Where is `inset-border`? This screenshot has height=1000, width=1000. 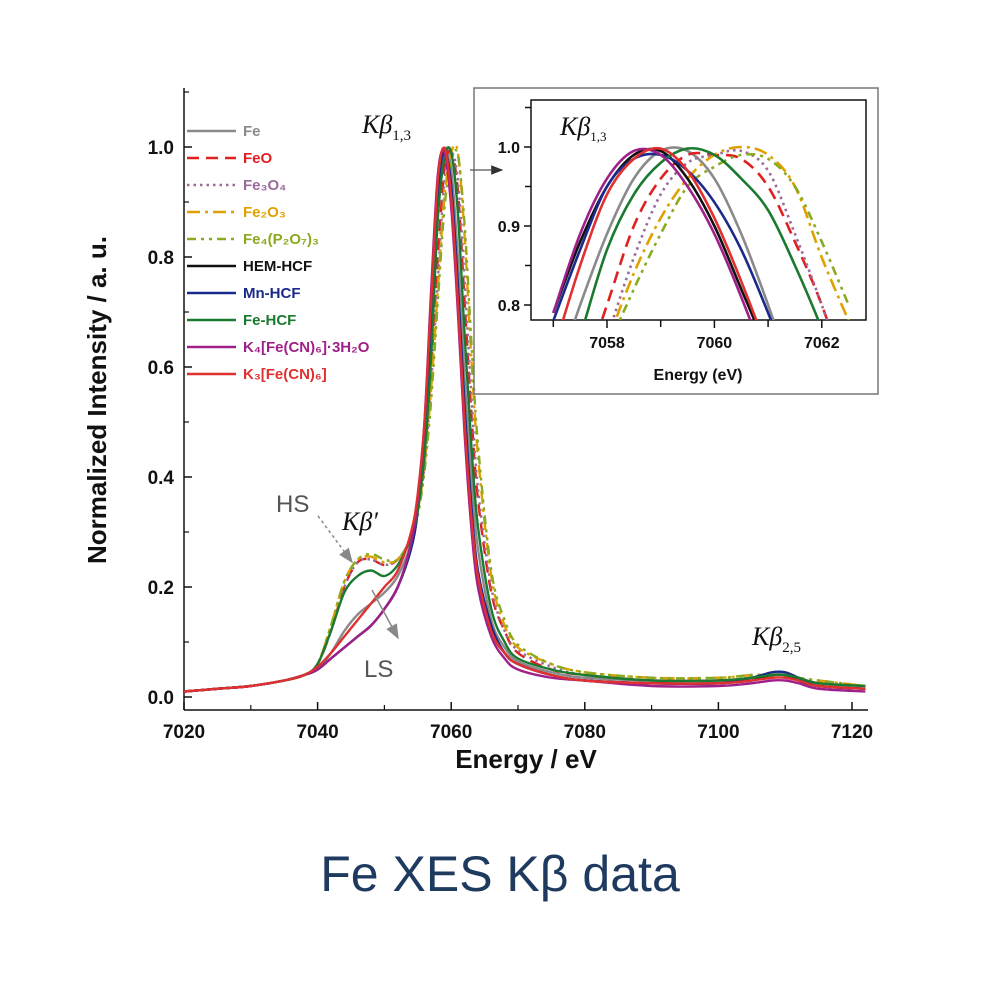 inset-border is located at coordinates (676, 241).